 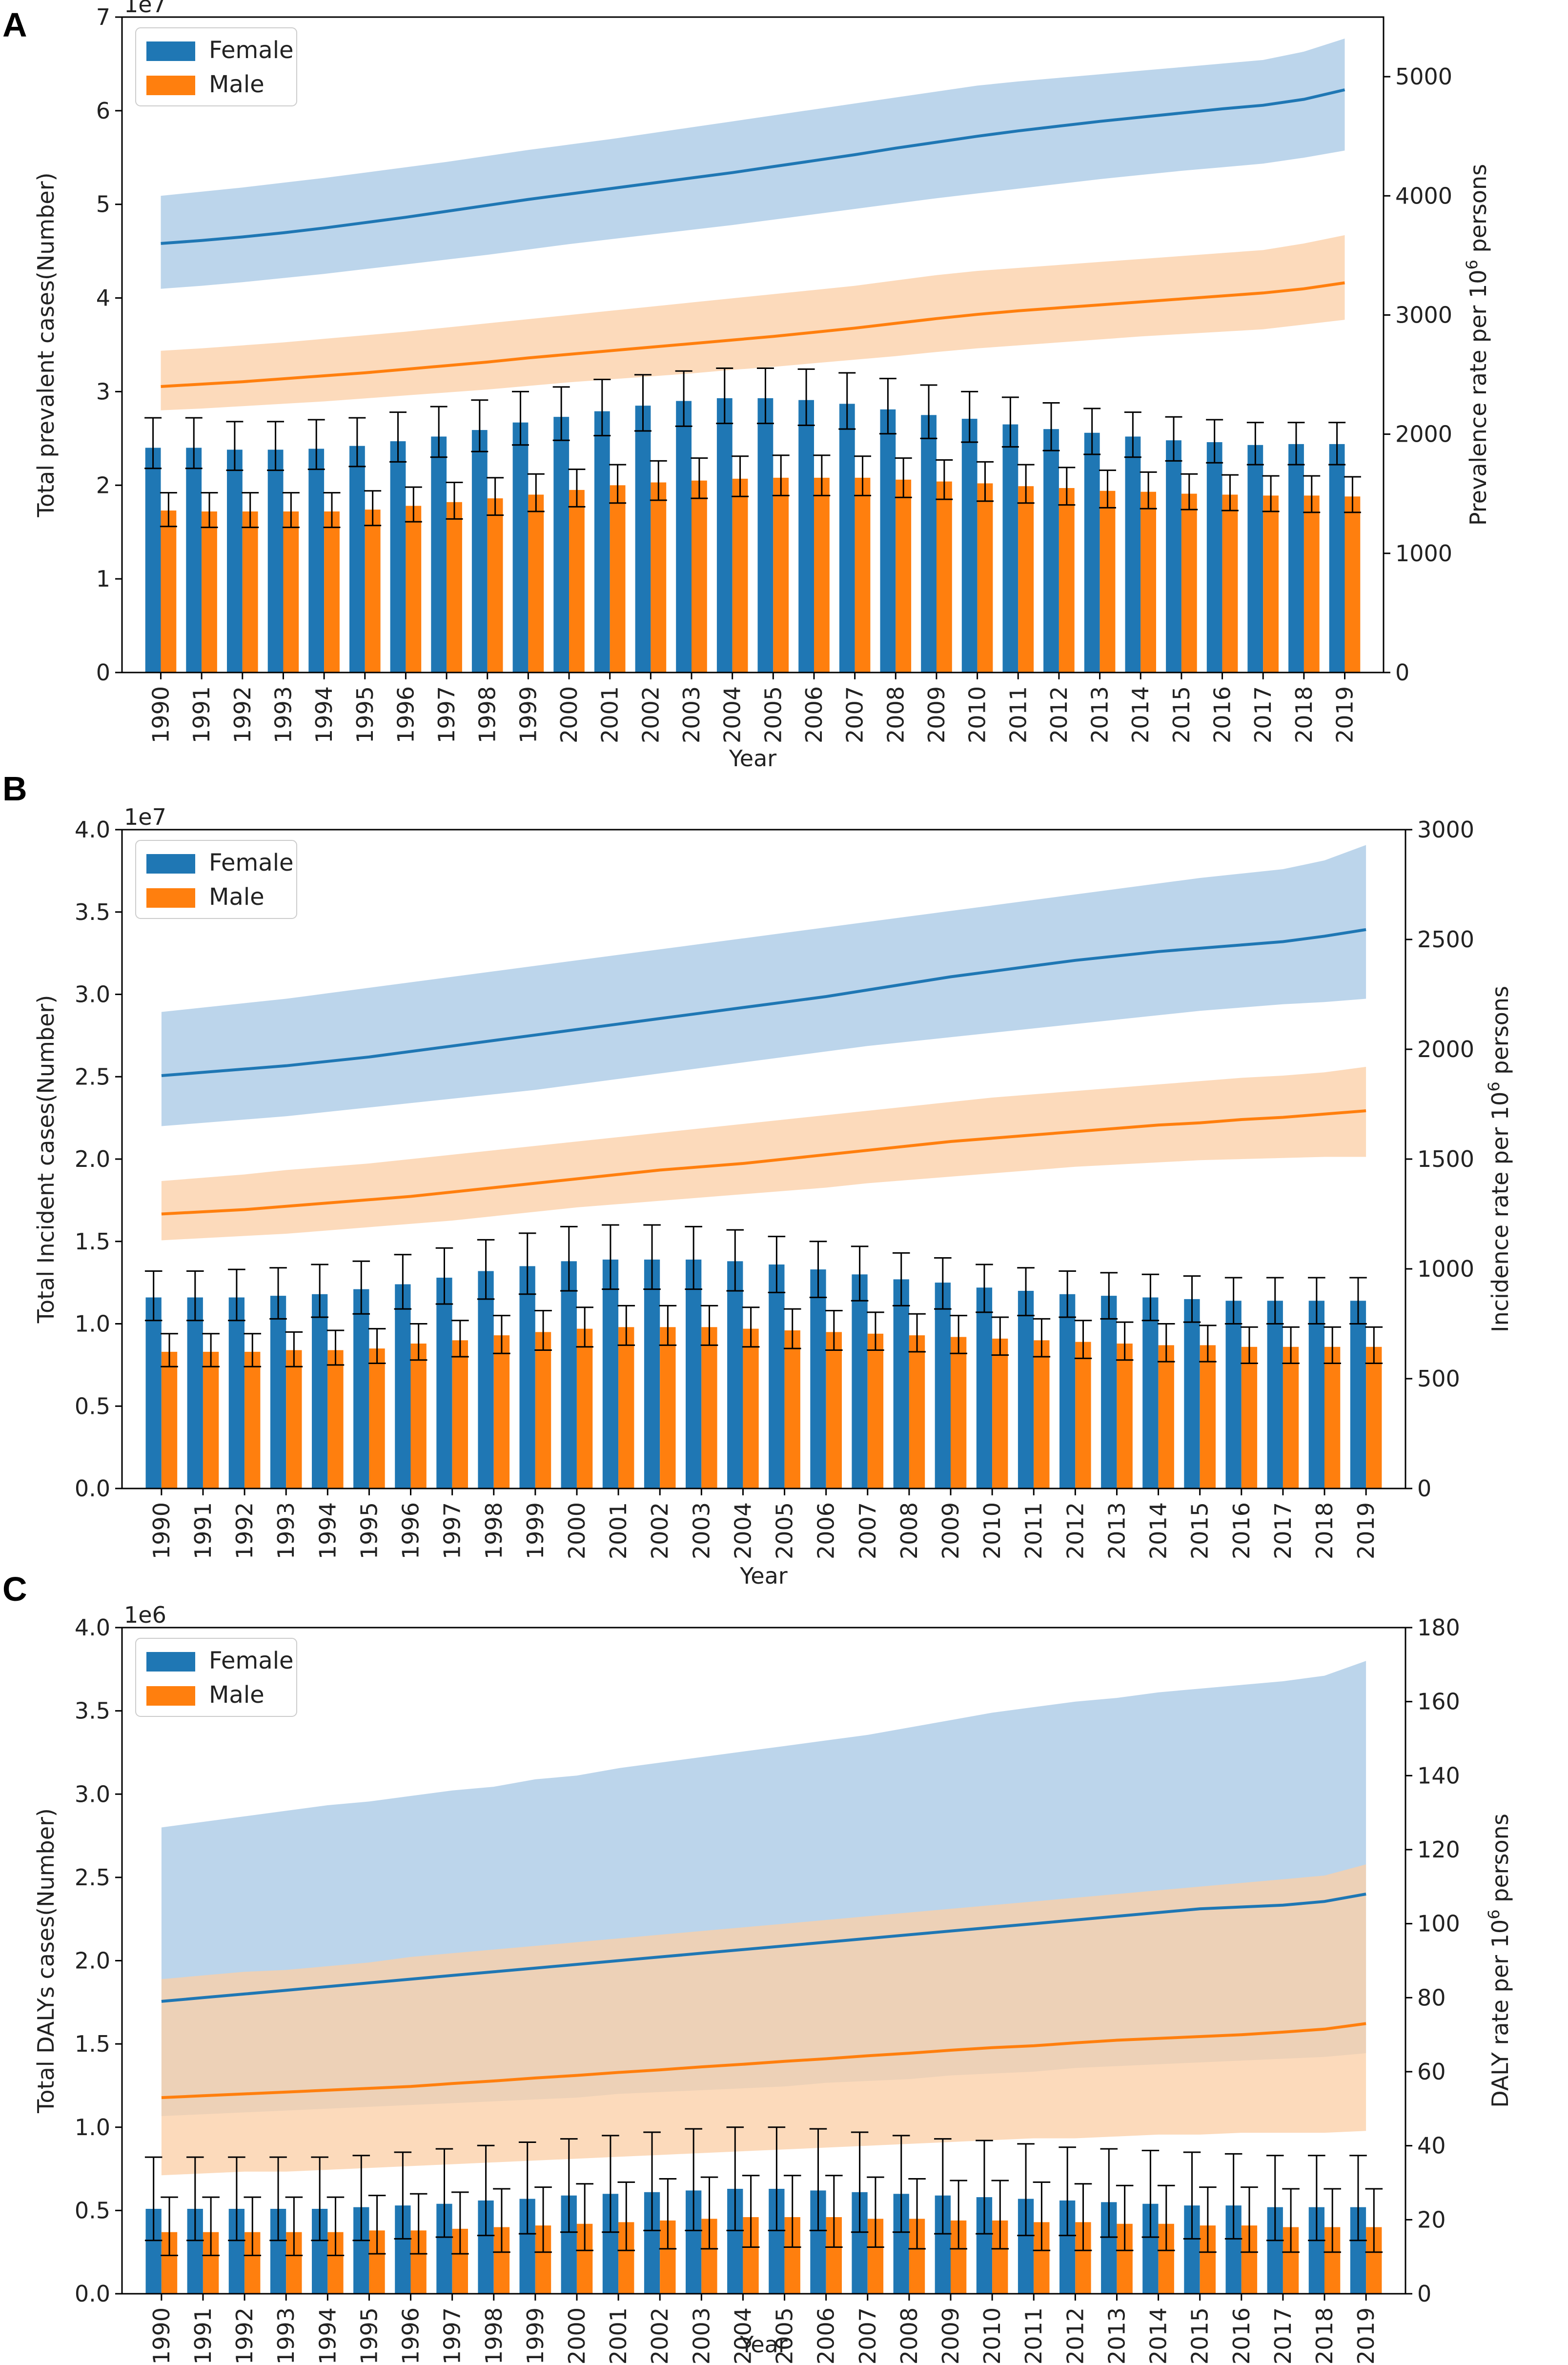 I want to click on legend-label-female: Female, so click(x=251, y=863).